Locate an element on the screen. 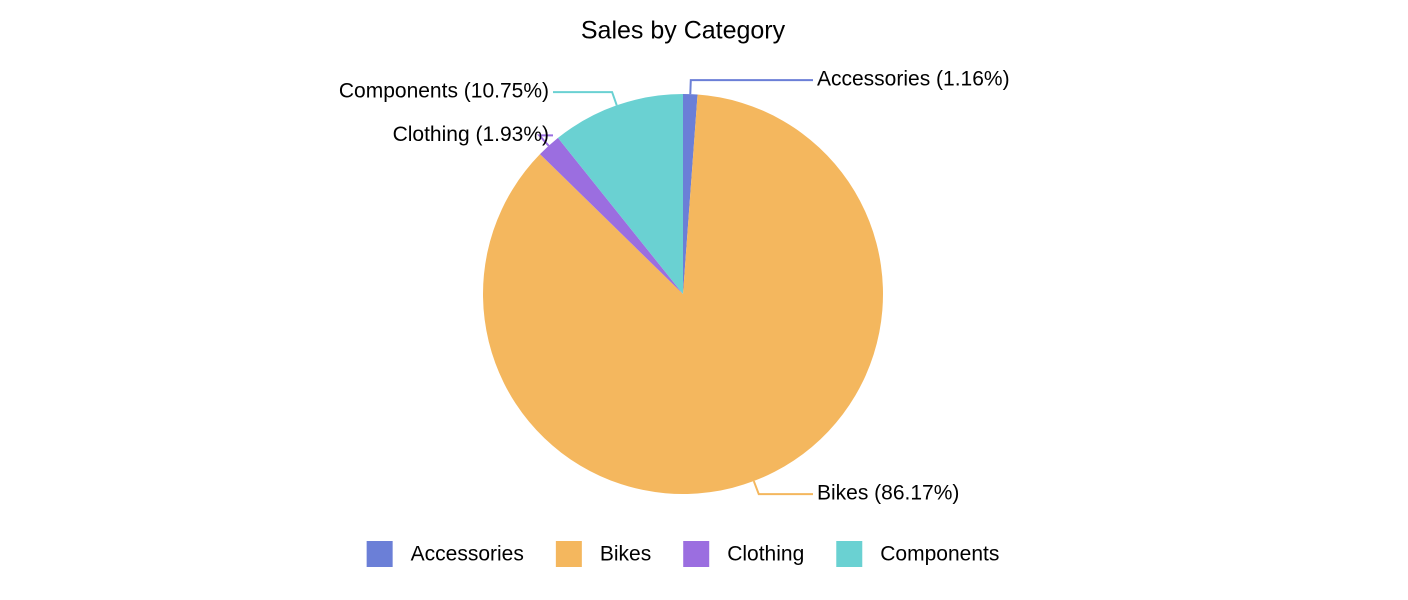 The width and height of the screenshot is (1408, 600). data-label: Bikes (86.17%) is located at coordinates (888, 493).